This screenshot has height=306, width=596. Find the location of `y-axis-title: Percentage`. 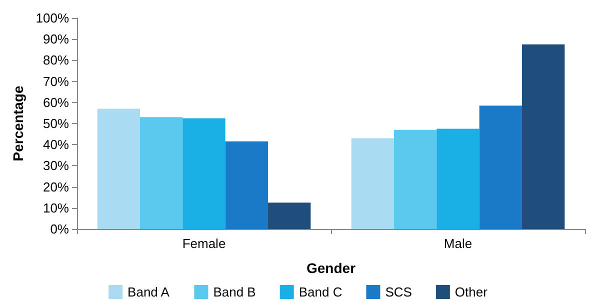

y-axis-title: Percentage is located at coordinates (18, 124).